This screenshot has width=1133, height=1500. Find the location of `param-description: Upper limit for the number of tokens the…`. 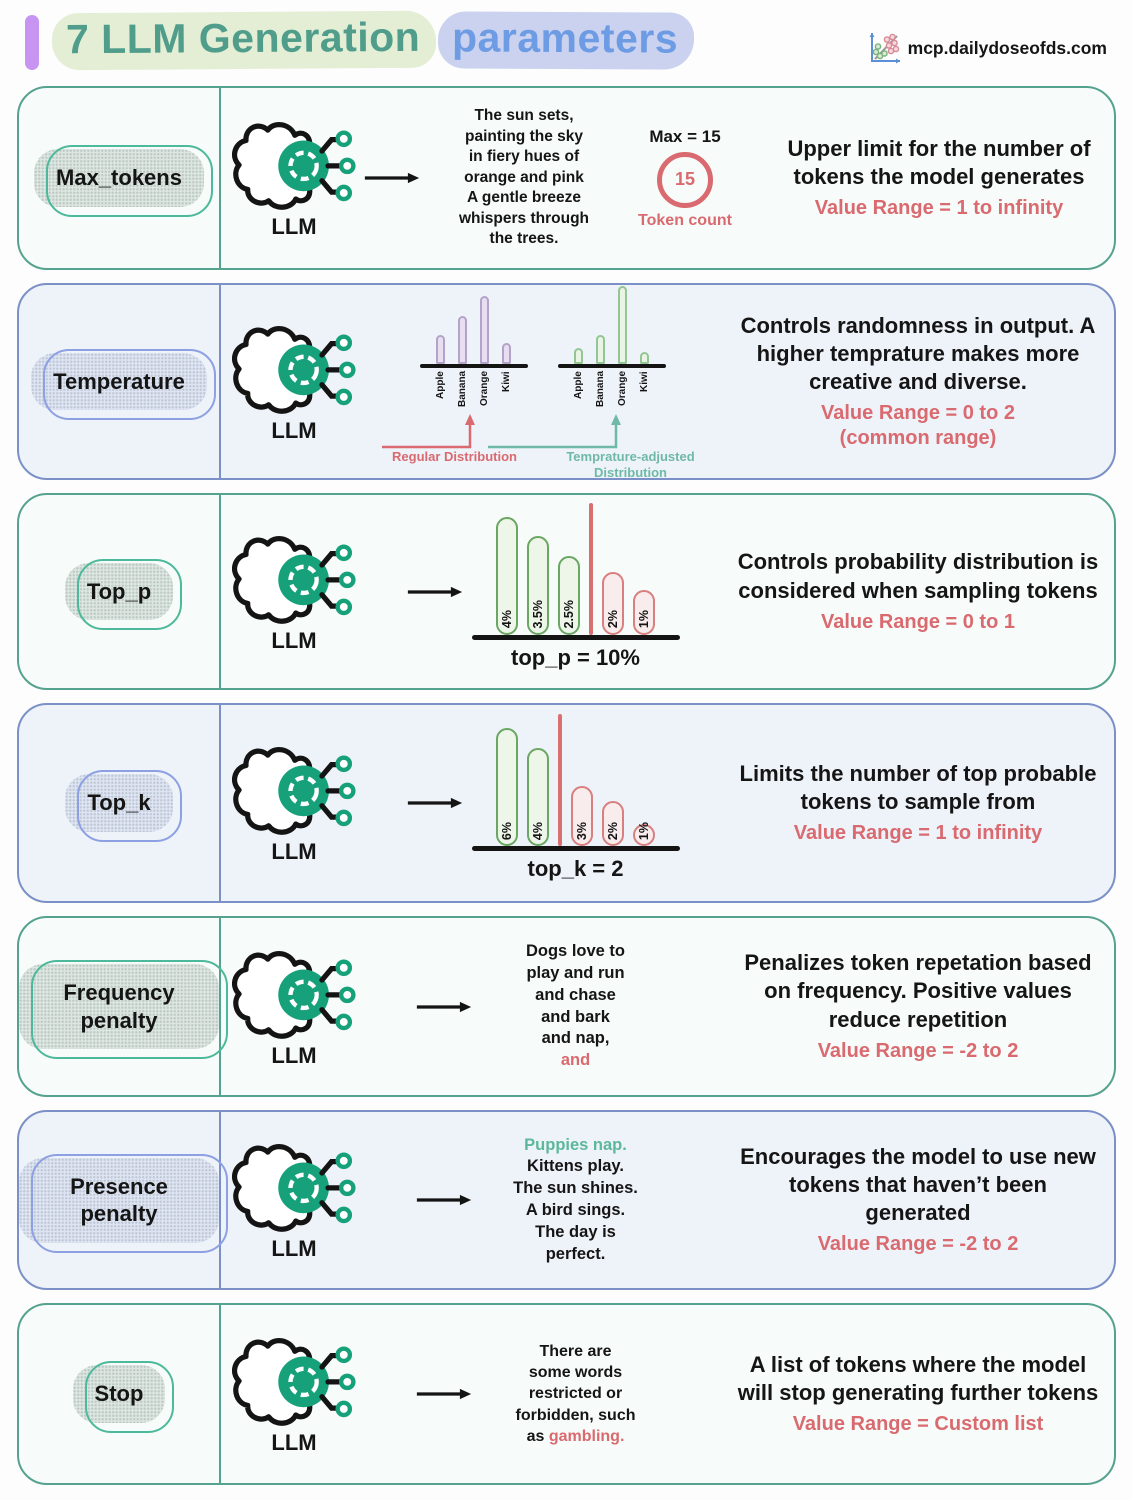

param-description: Upper limit for the number of tokens the… is located at coordinates (939, 162).